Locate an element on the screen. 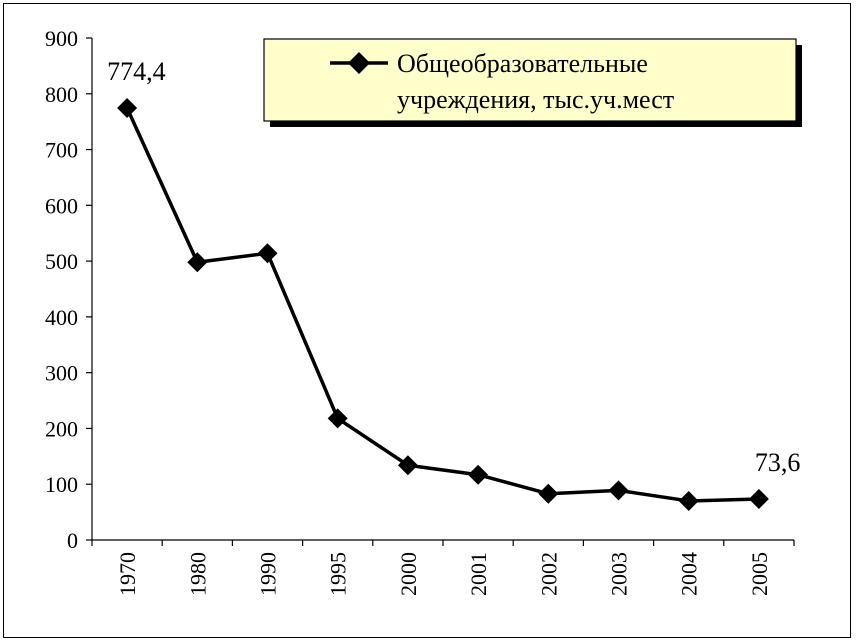  x-tick-label: 1980 is located at coordinates (197, 574).